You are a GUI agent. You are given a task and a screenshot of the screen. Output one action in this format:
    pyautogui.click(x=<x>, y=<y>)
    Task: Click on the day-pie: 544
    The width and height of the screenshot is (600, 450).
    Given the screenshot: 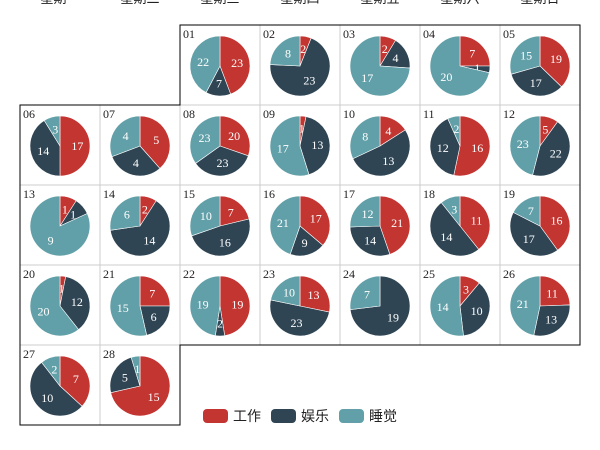 What is the action you would take?
    pyautogui.click(x=140, y=146)
    